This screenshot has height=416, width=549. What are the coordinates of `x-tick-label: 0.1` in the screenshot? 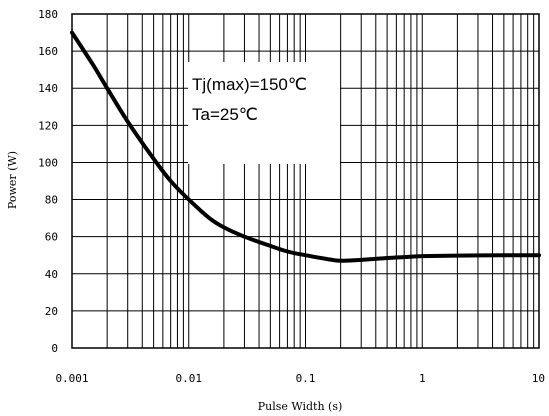 It's located at (306, 378).